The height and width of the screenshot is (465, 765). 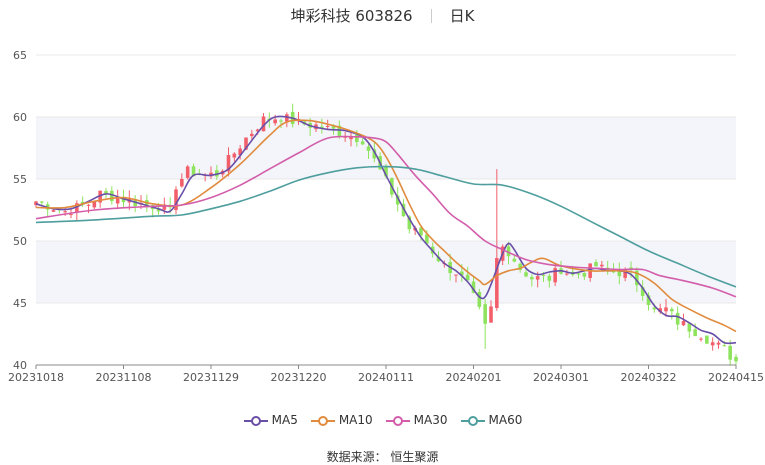 What do you see at coordinates (649, 377) in the screenshot?
I see `x-tick-label: 20240322` at bounding box center [649, 377].